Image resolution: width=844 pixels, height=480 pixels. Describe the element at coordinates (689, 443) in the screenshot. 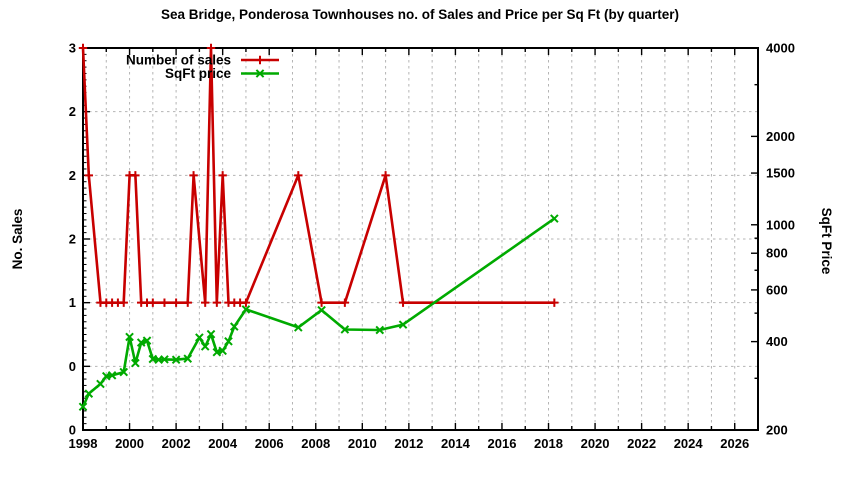

I see `x-axis-tick-label: 2024` at that location.